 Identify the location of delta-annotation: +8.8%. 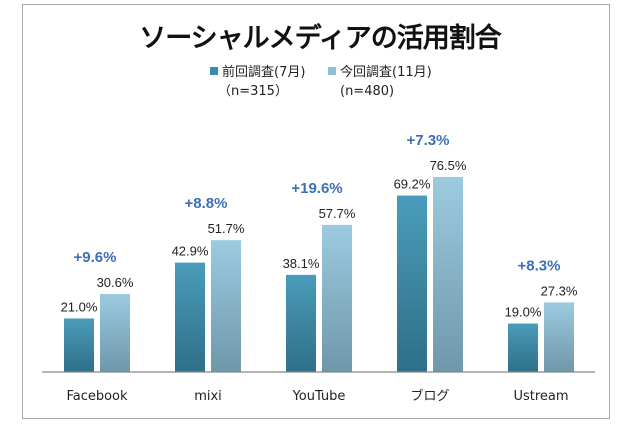
(206, 203).